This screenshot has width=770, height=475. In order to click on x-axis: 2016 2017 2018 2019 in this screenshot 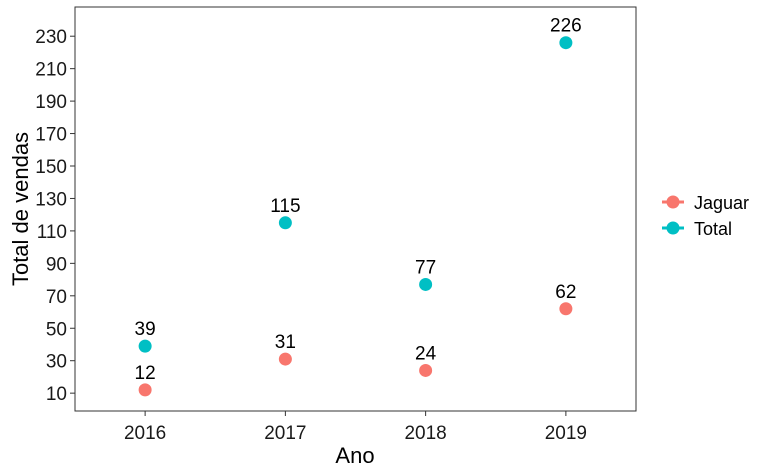, I will do `click(355, 427)`.